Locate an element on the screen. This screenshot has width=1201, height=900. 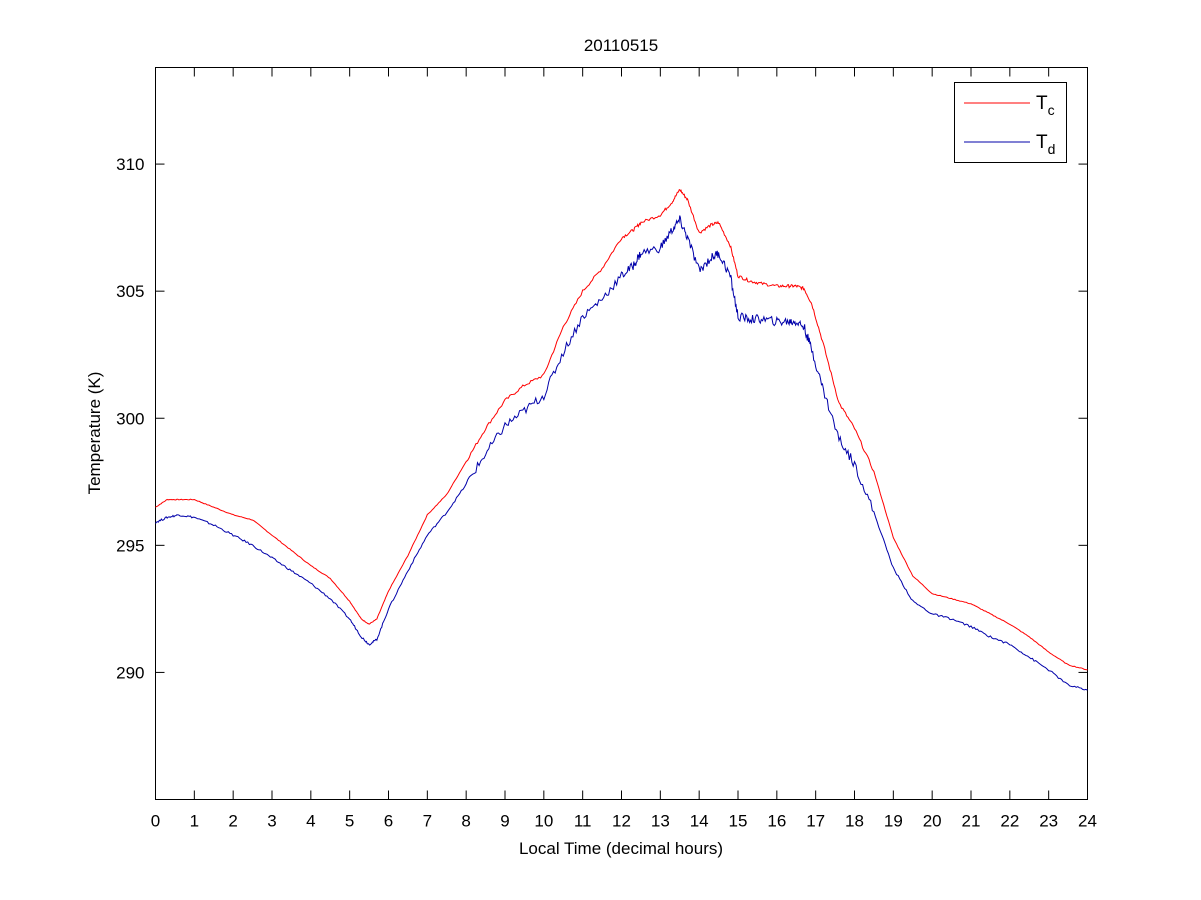
x-tick-label: 4 is located at coordinates (310, 821).